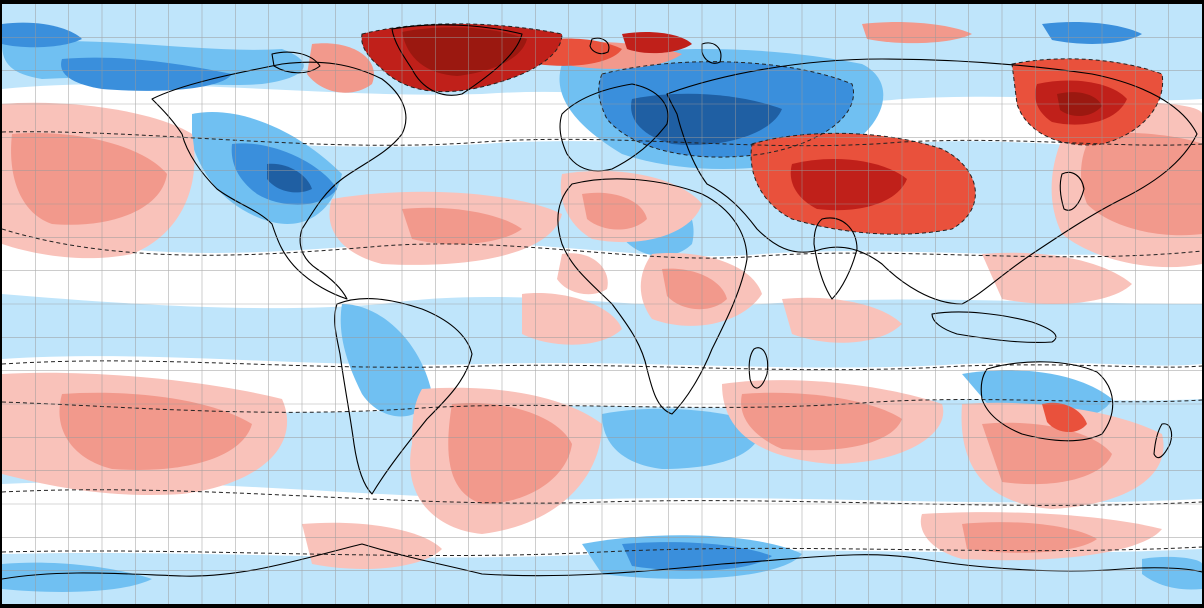  I want to click on south-america-coast, so click(403, 396).